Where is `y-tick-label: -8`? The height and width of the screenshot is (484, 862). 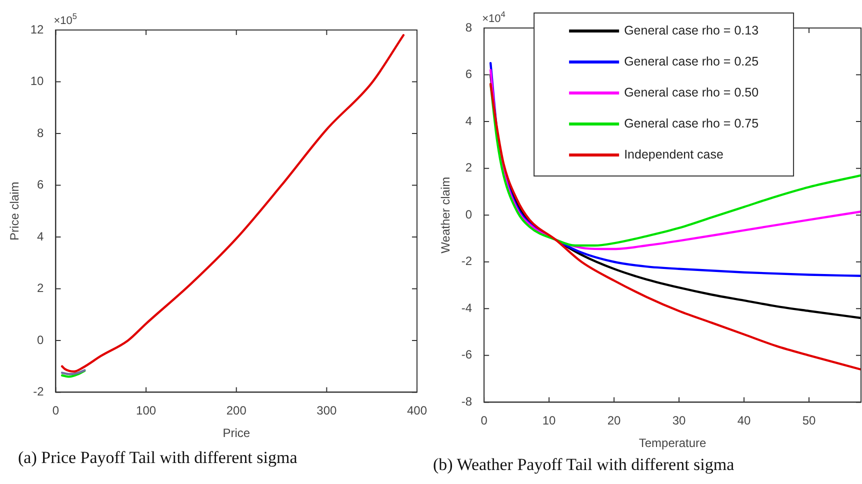
y-tick-label: -8 is located at coordinates (466, 401).